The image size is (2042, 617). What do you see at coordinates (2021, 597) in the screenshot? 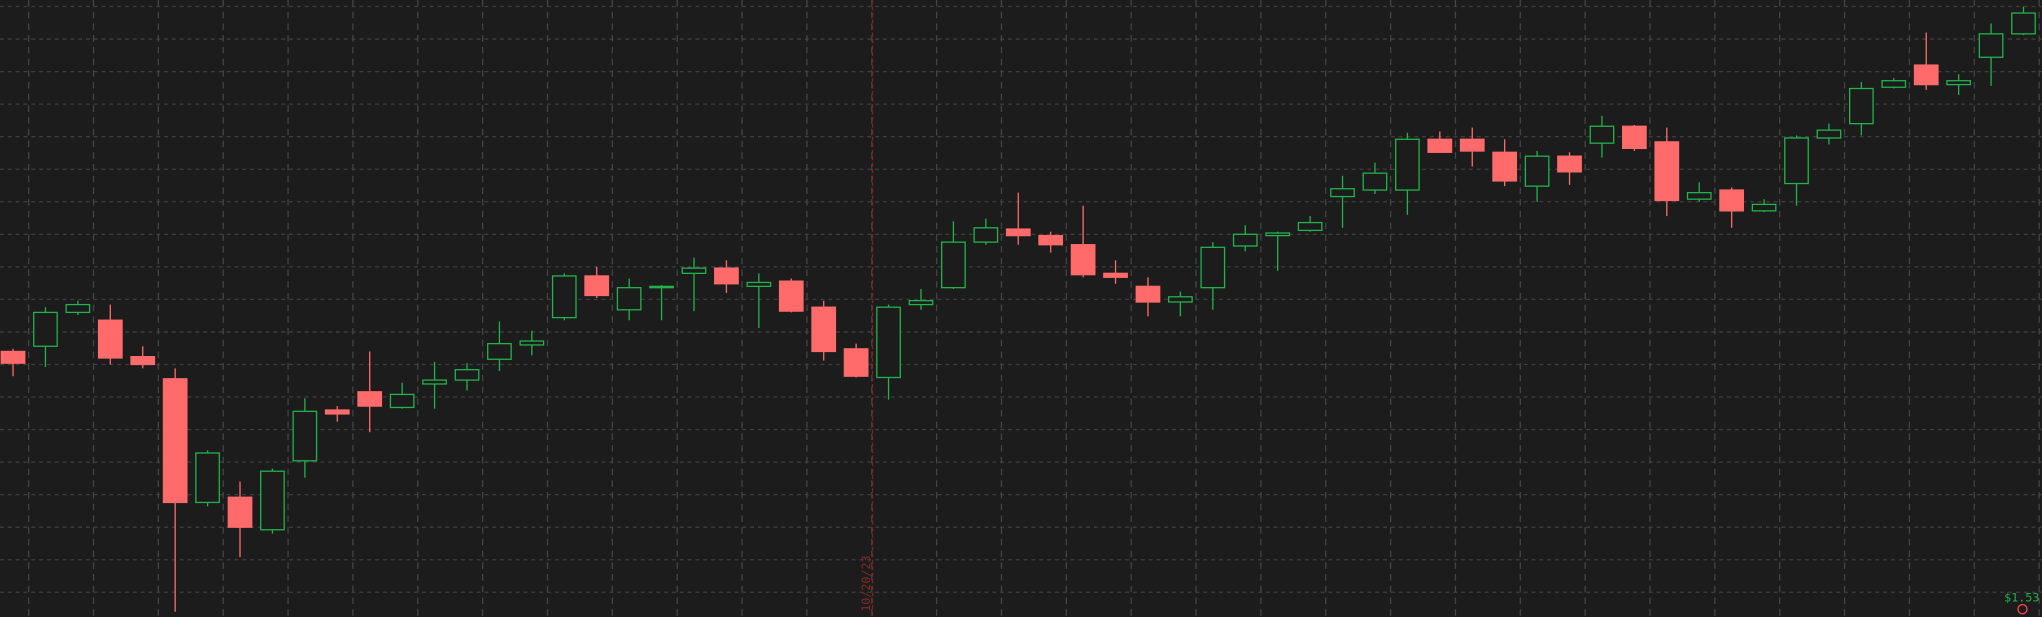
I see `price-label: $1.53` at bounding box center [2021, 597].